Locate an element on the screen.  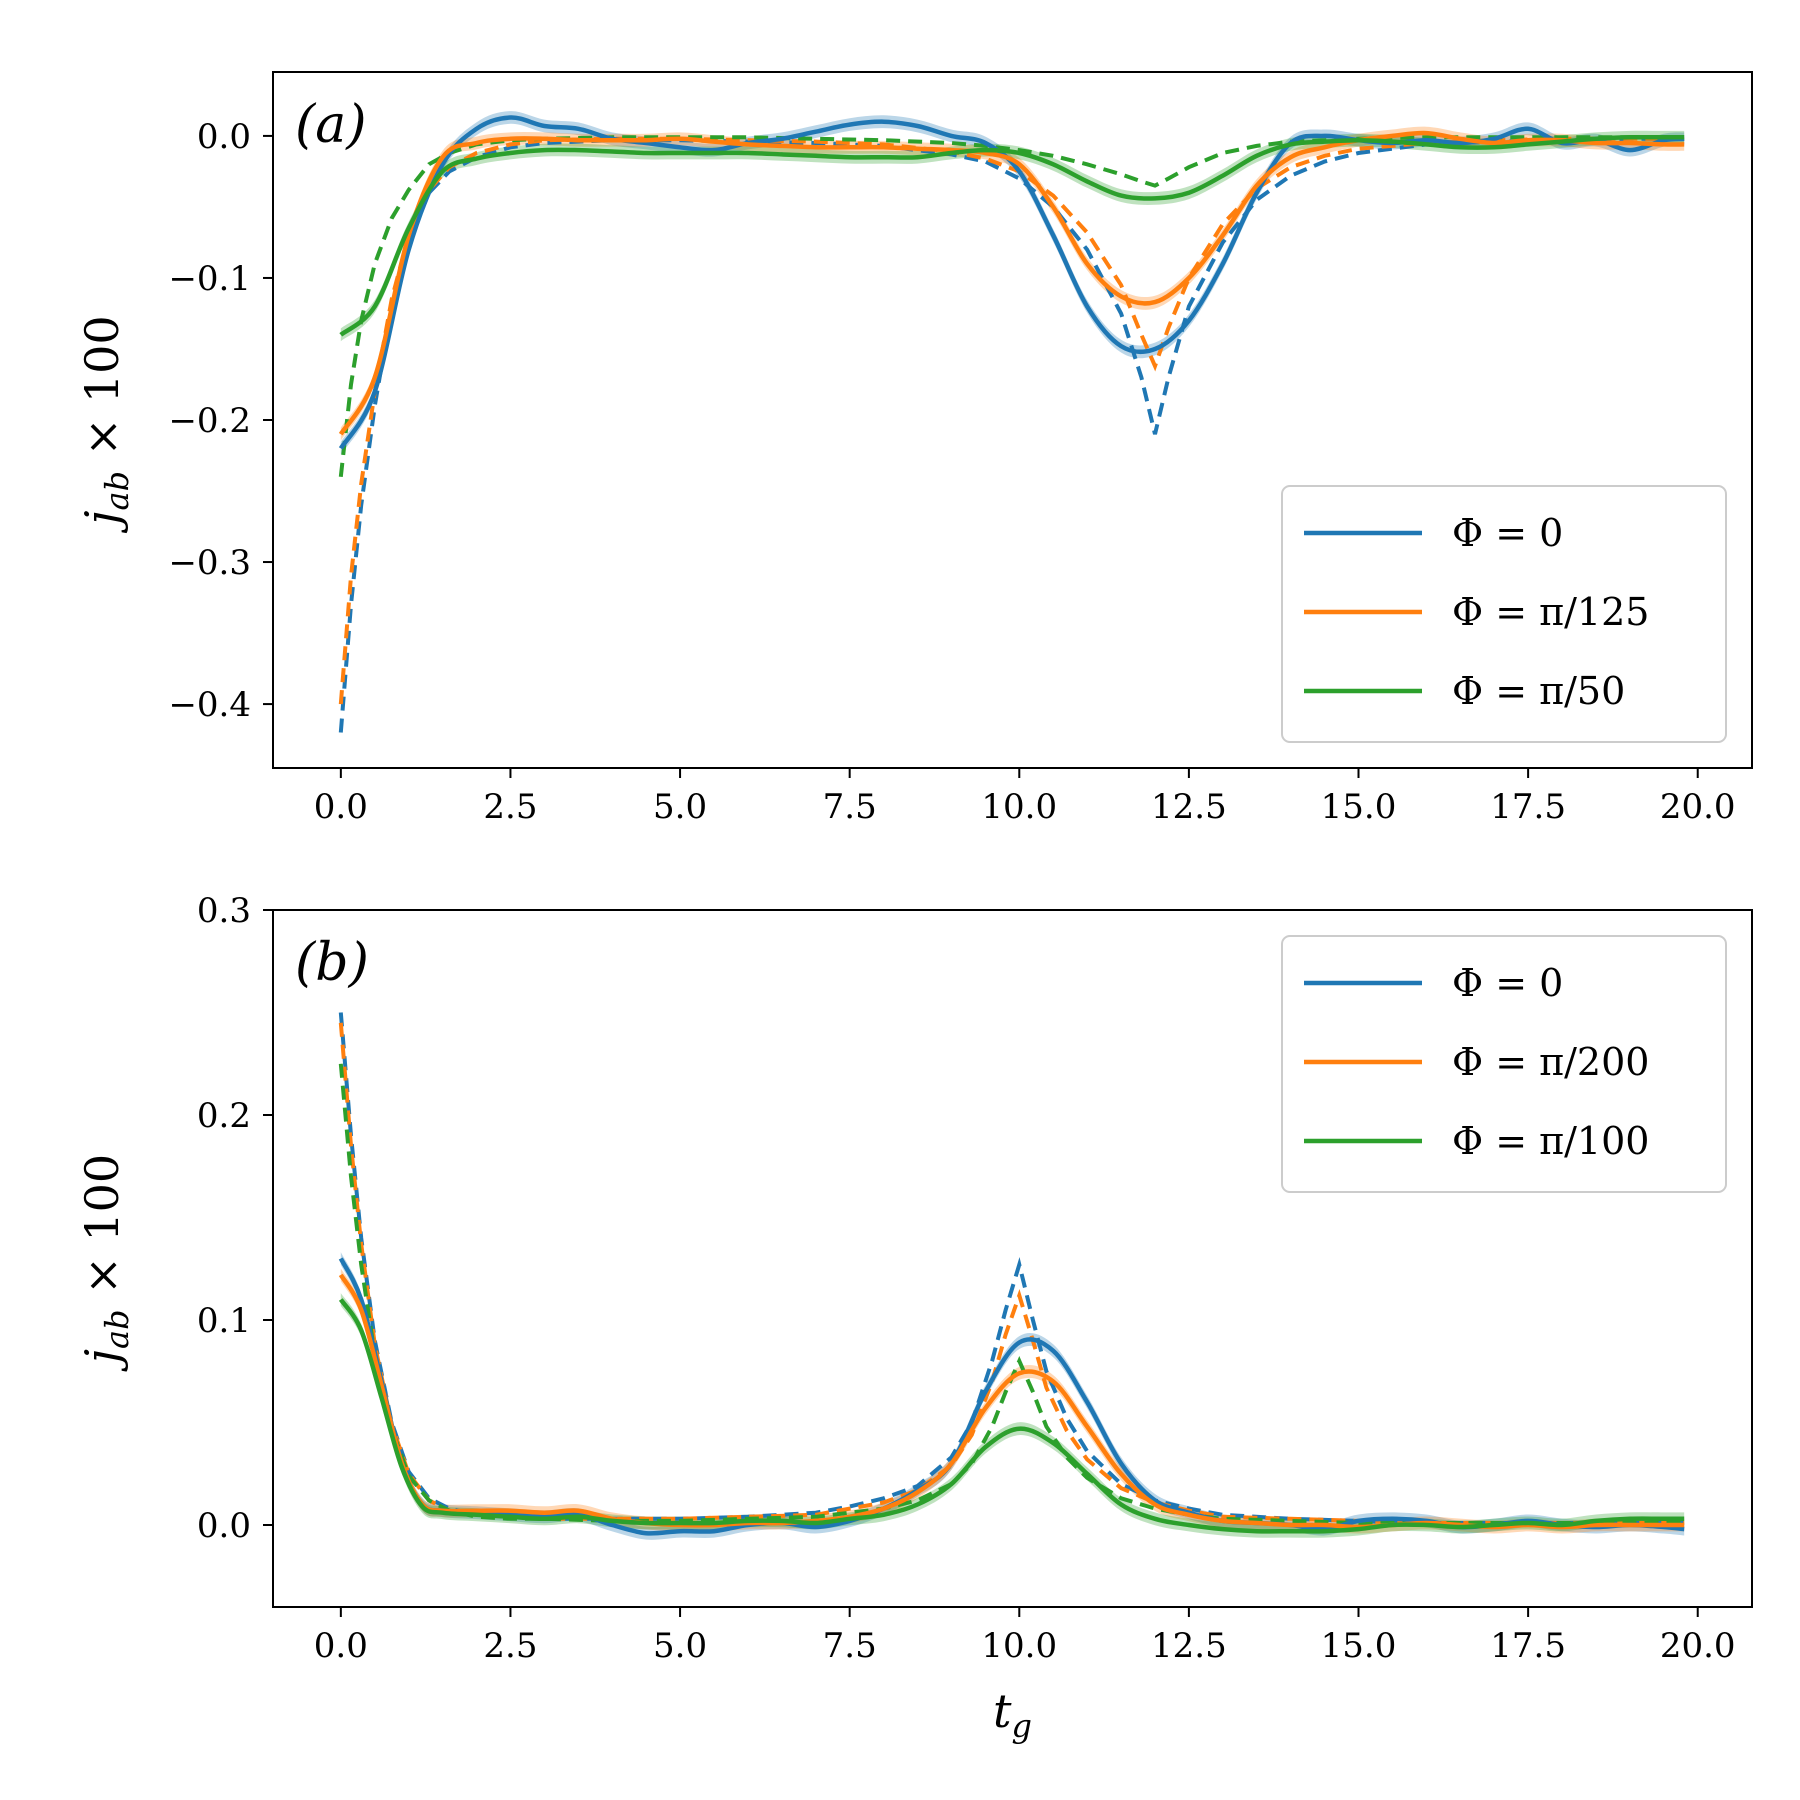
legend-entry-label: Φ = π/100 is located at coordinates (1550, 1141).